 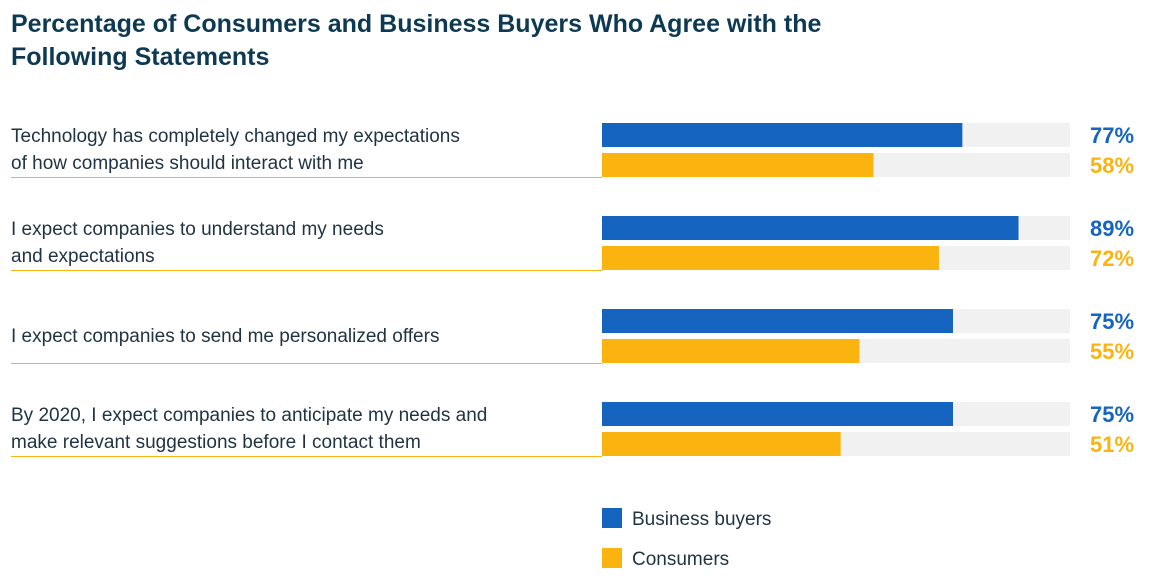 I want to click on value-label: 55%, so click(x=1112, y=351).